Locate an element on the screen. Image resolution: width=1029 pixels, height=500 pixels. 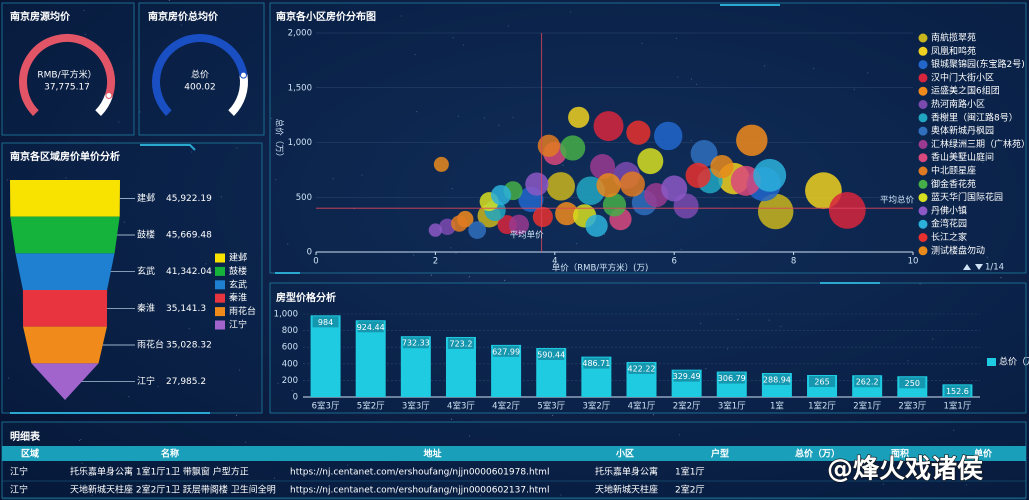
legend-label: 金湾花园 is located at coordinates (949, 224).